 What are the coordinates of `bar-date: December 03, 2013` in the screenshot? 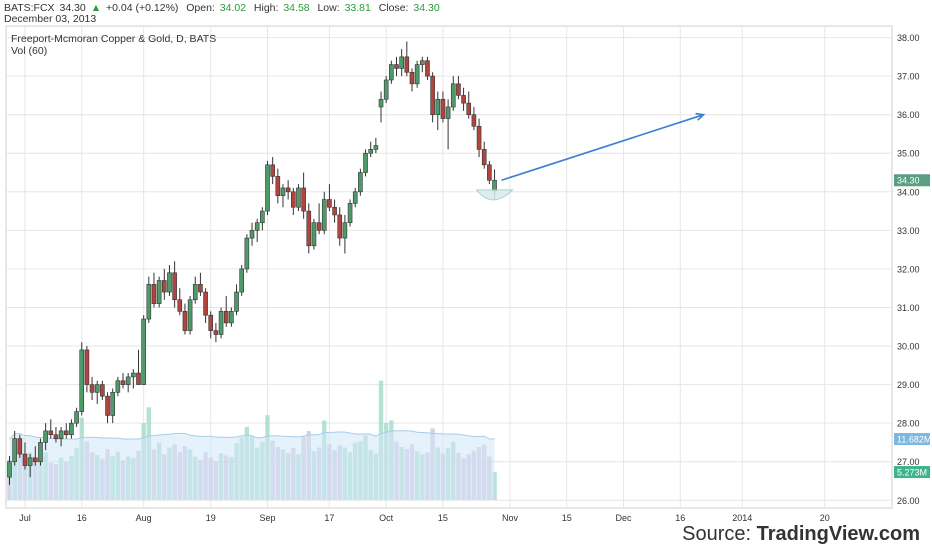 It's located at (50, 19).